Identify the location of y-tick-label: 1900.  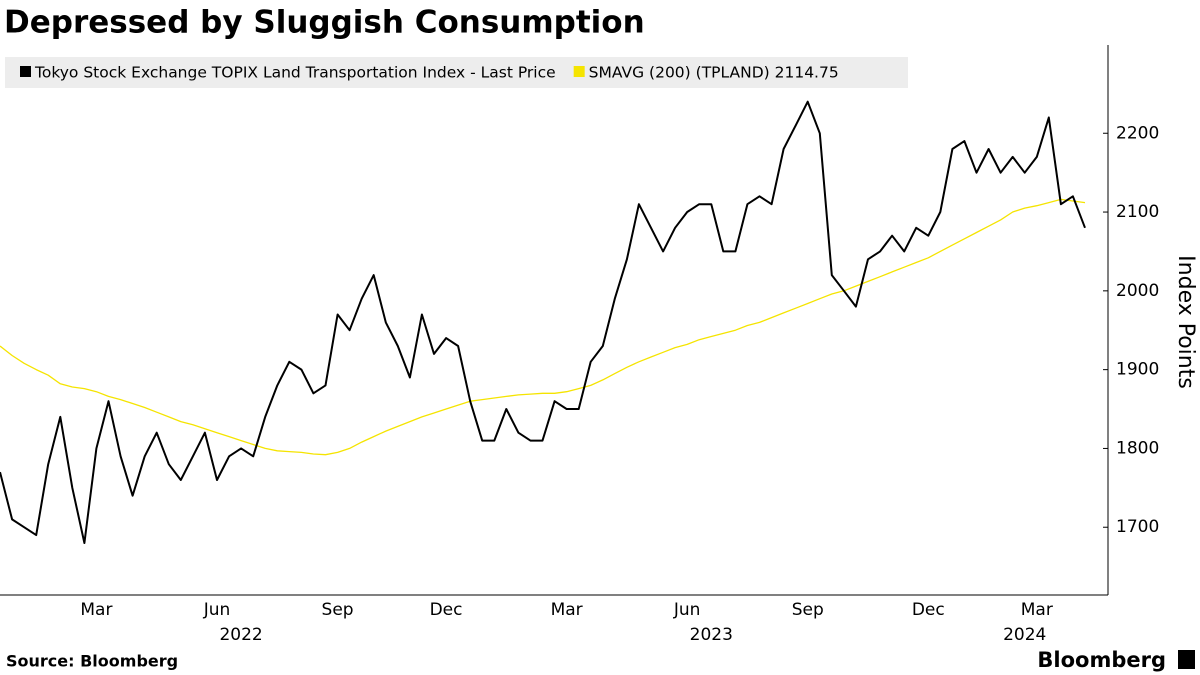
(1137, 370).